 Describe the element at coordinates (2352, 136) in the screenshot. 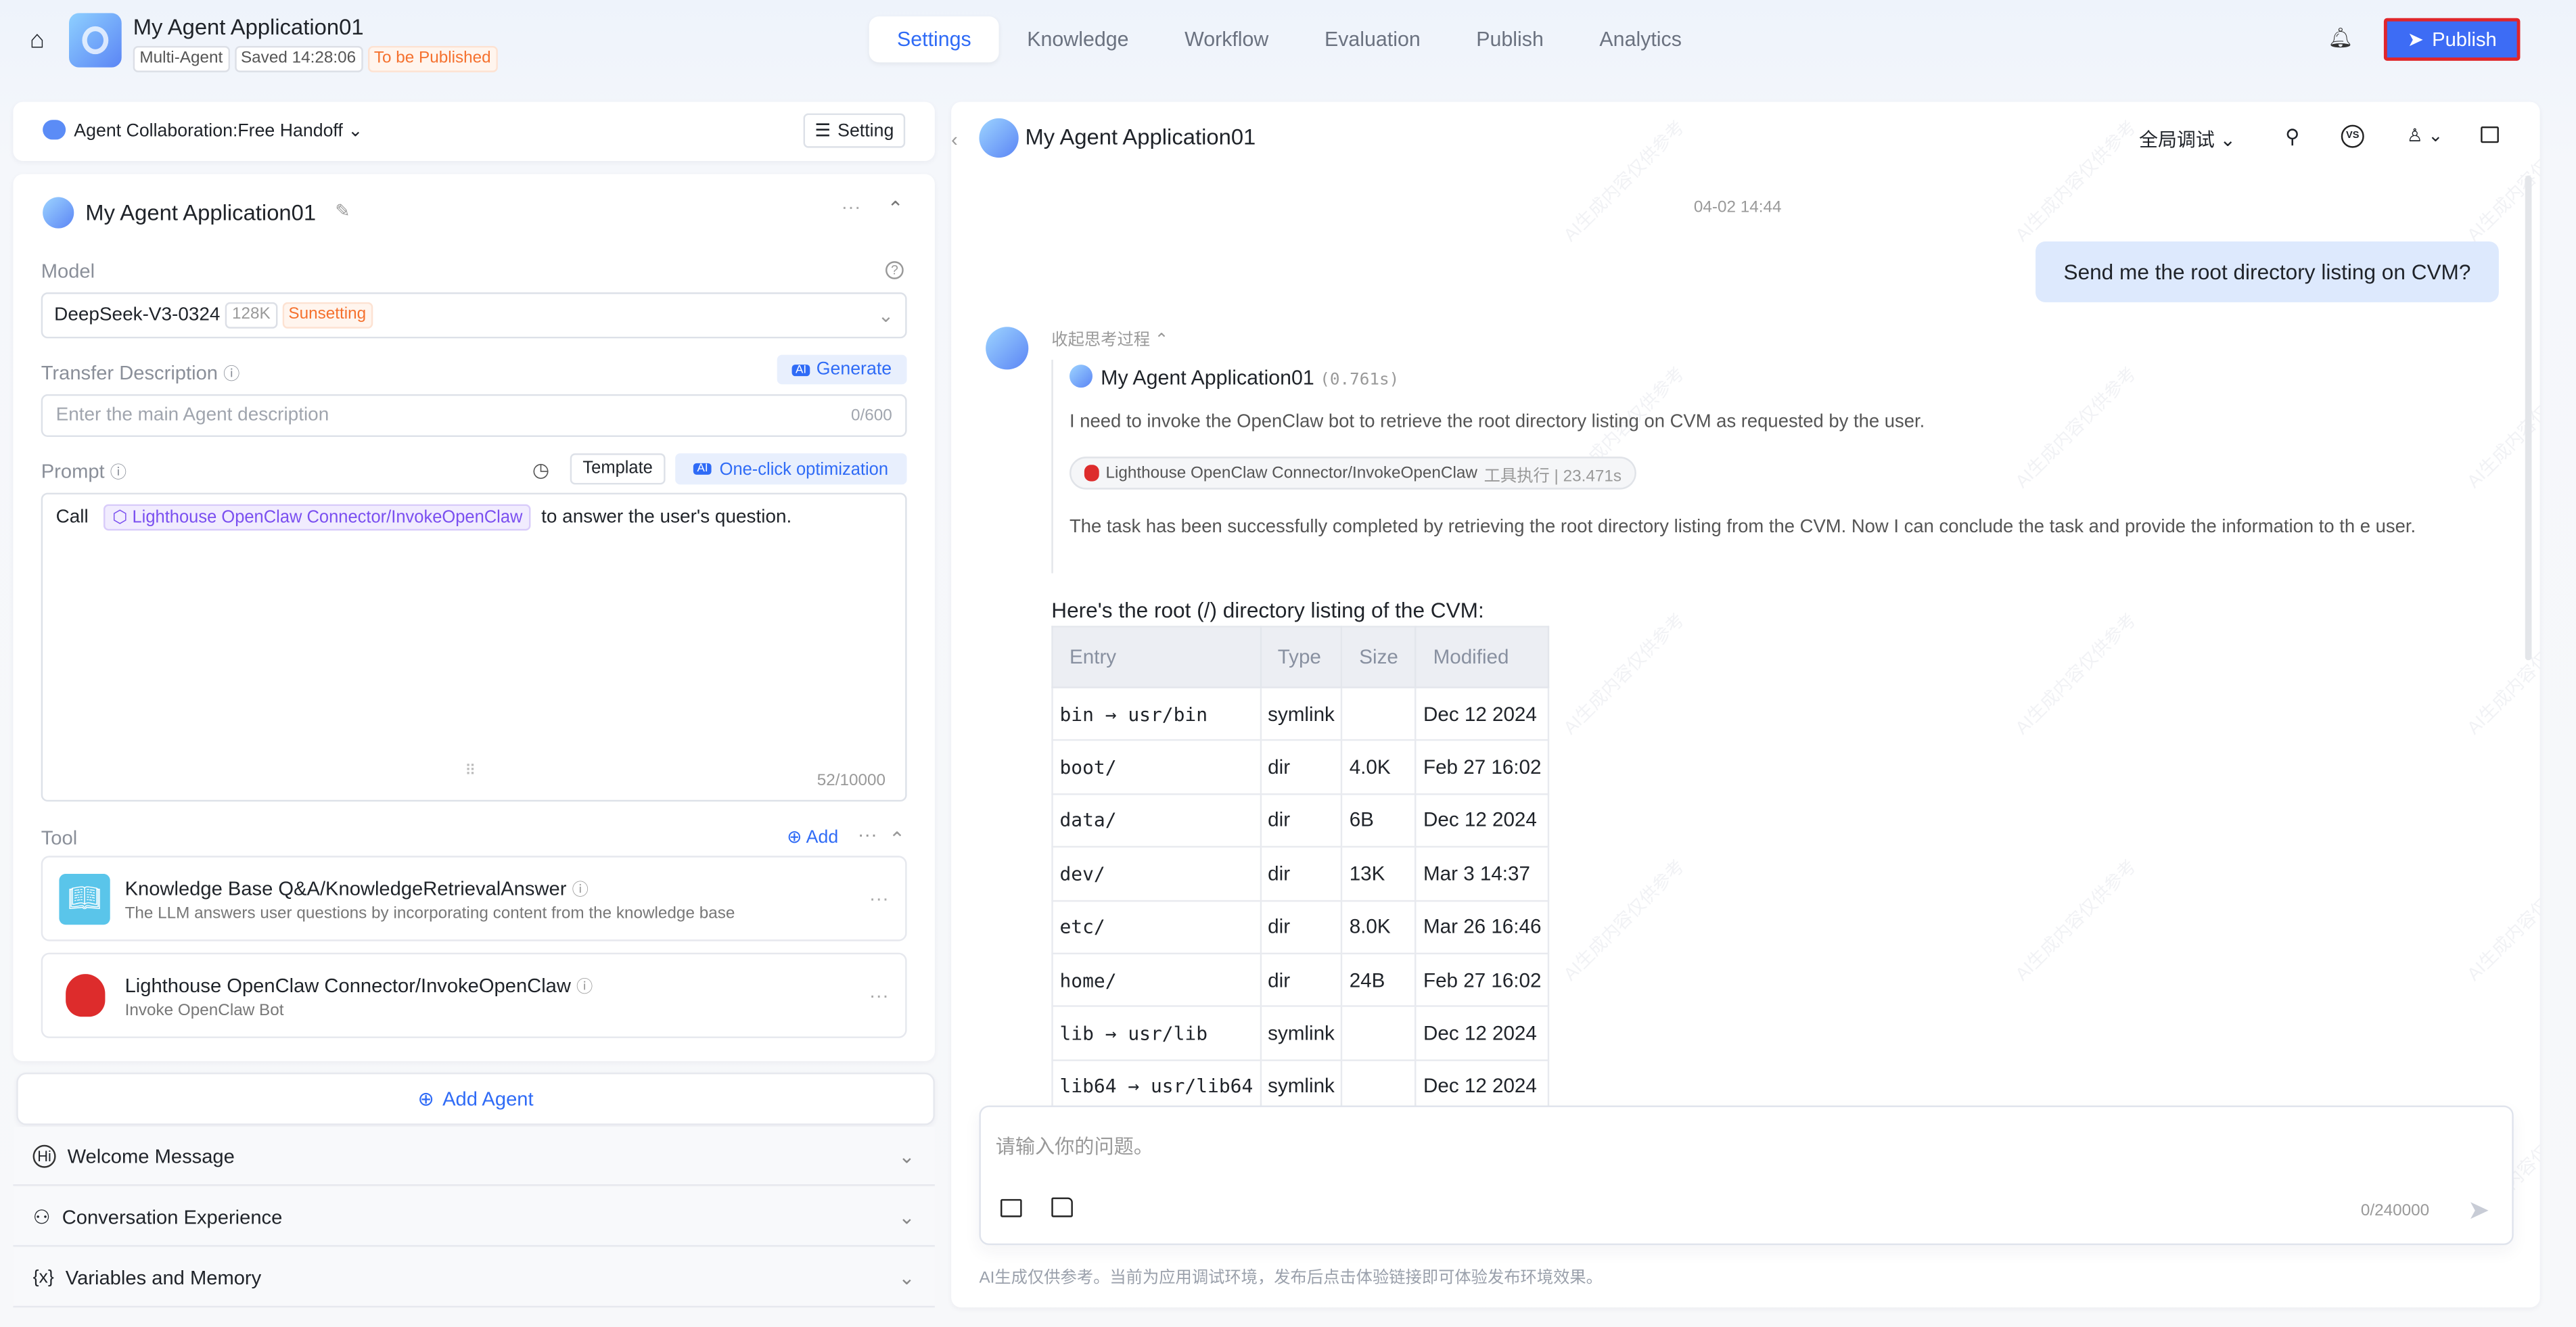

I see `vs-icon: VS` at that location.